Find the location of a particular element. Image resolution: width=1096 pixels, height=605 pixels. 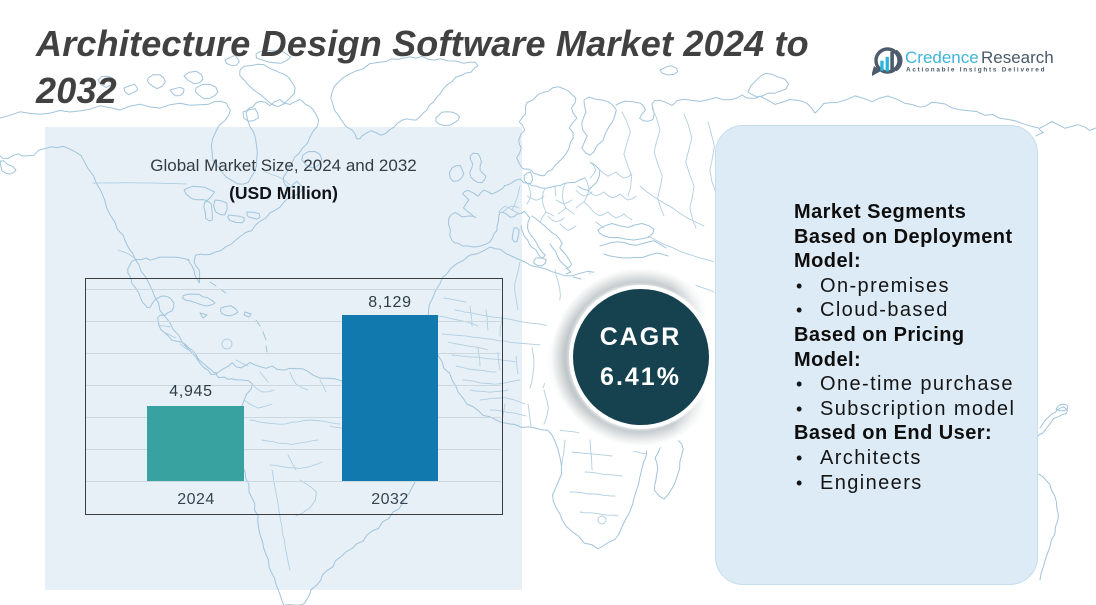

svg-text: Research is located at coordinates (1017, 57).